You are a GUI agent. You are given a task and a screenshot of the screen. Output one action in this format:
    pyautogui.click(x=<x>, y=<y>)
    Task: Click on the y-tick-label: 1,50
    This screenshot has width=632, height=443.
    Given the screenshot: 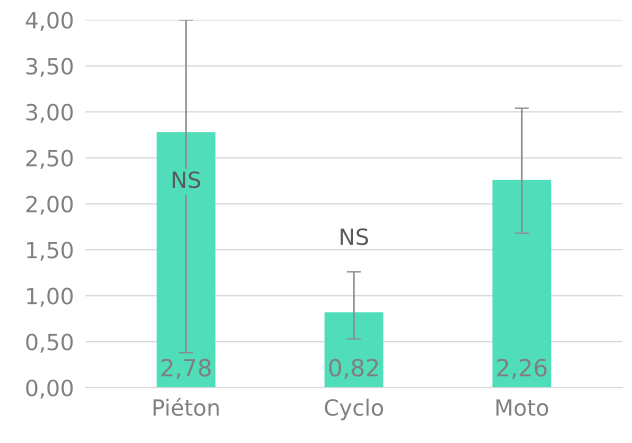 What is the action you would take?
    pyautogui.click(x=50, y=251)
    